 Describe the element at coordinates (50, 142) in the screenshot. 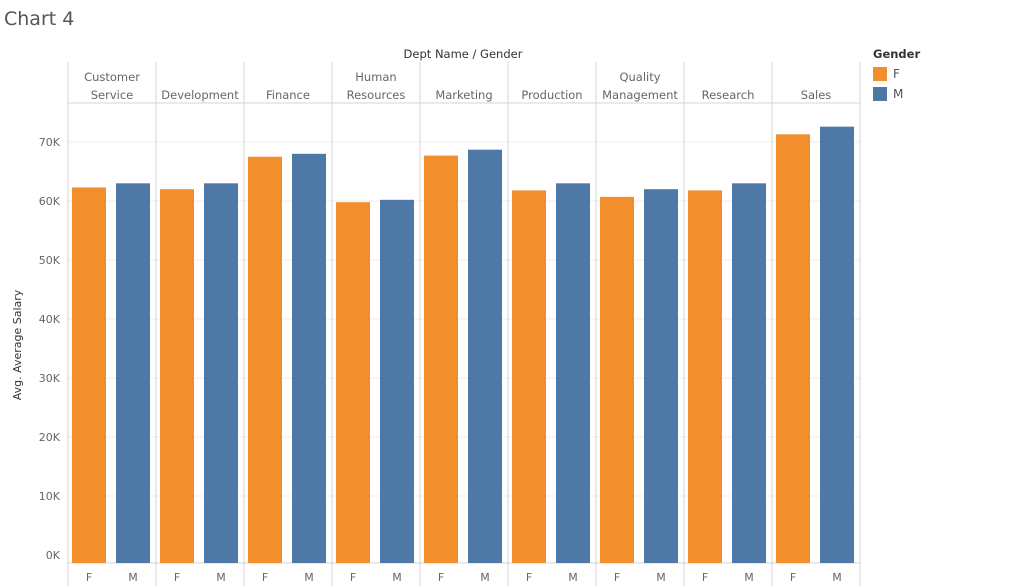

I see `y-tick-label: 70K` at that location.